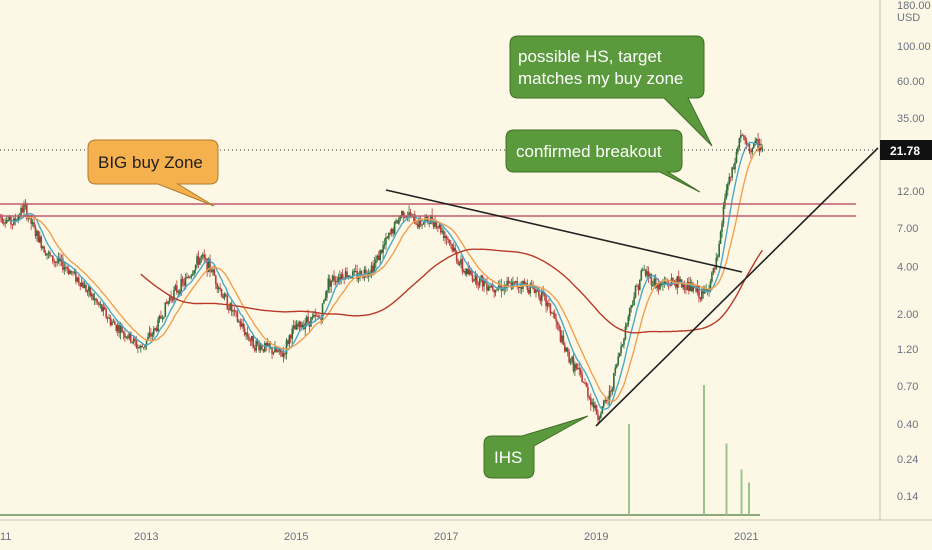  What do you see at coordinates (564, 231) in the screenshot?
I see `descending-trendline` at bounding box center [564, 231].